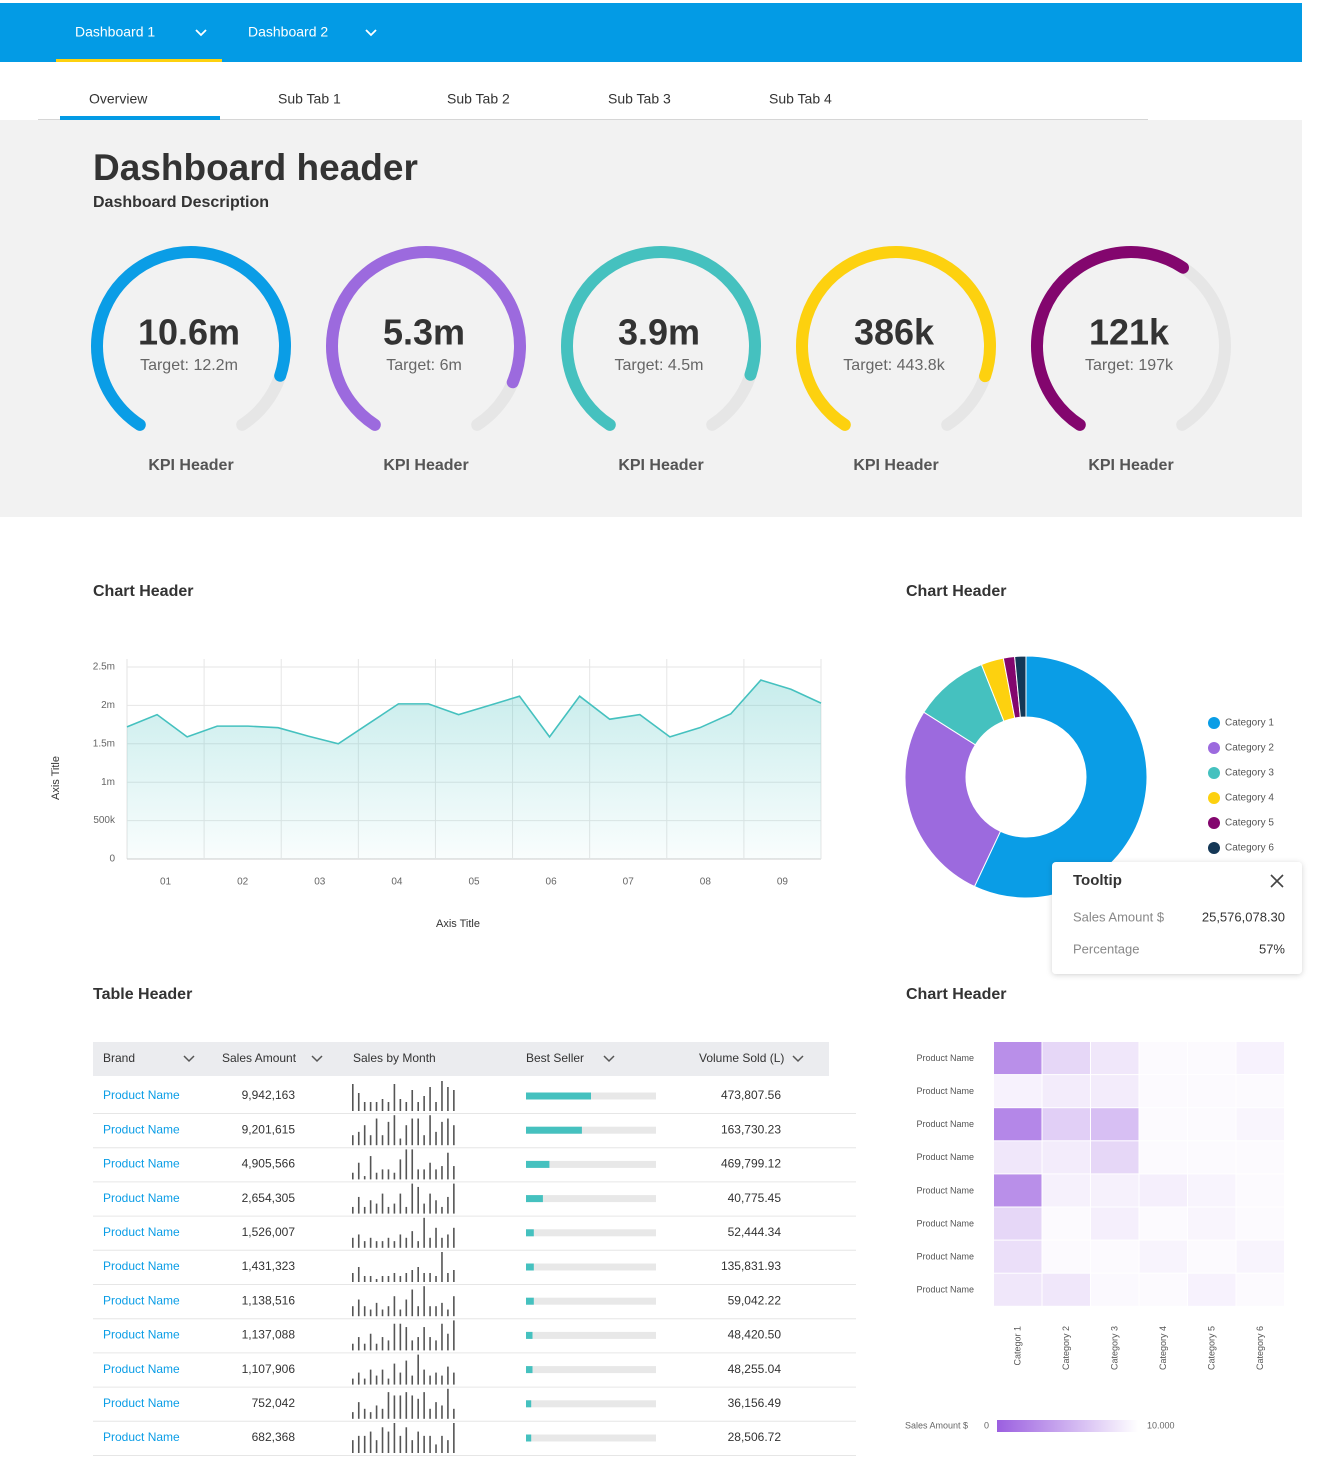 The height and width of the screenshot is (1457, 1324). What do you see at coordinates (259, 1058) in the screenshot?
I see `column-header: Sales Amount` at bounding box center [259, 1058].